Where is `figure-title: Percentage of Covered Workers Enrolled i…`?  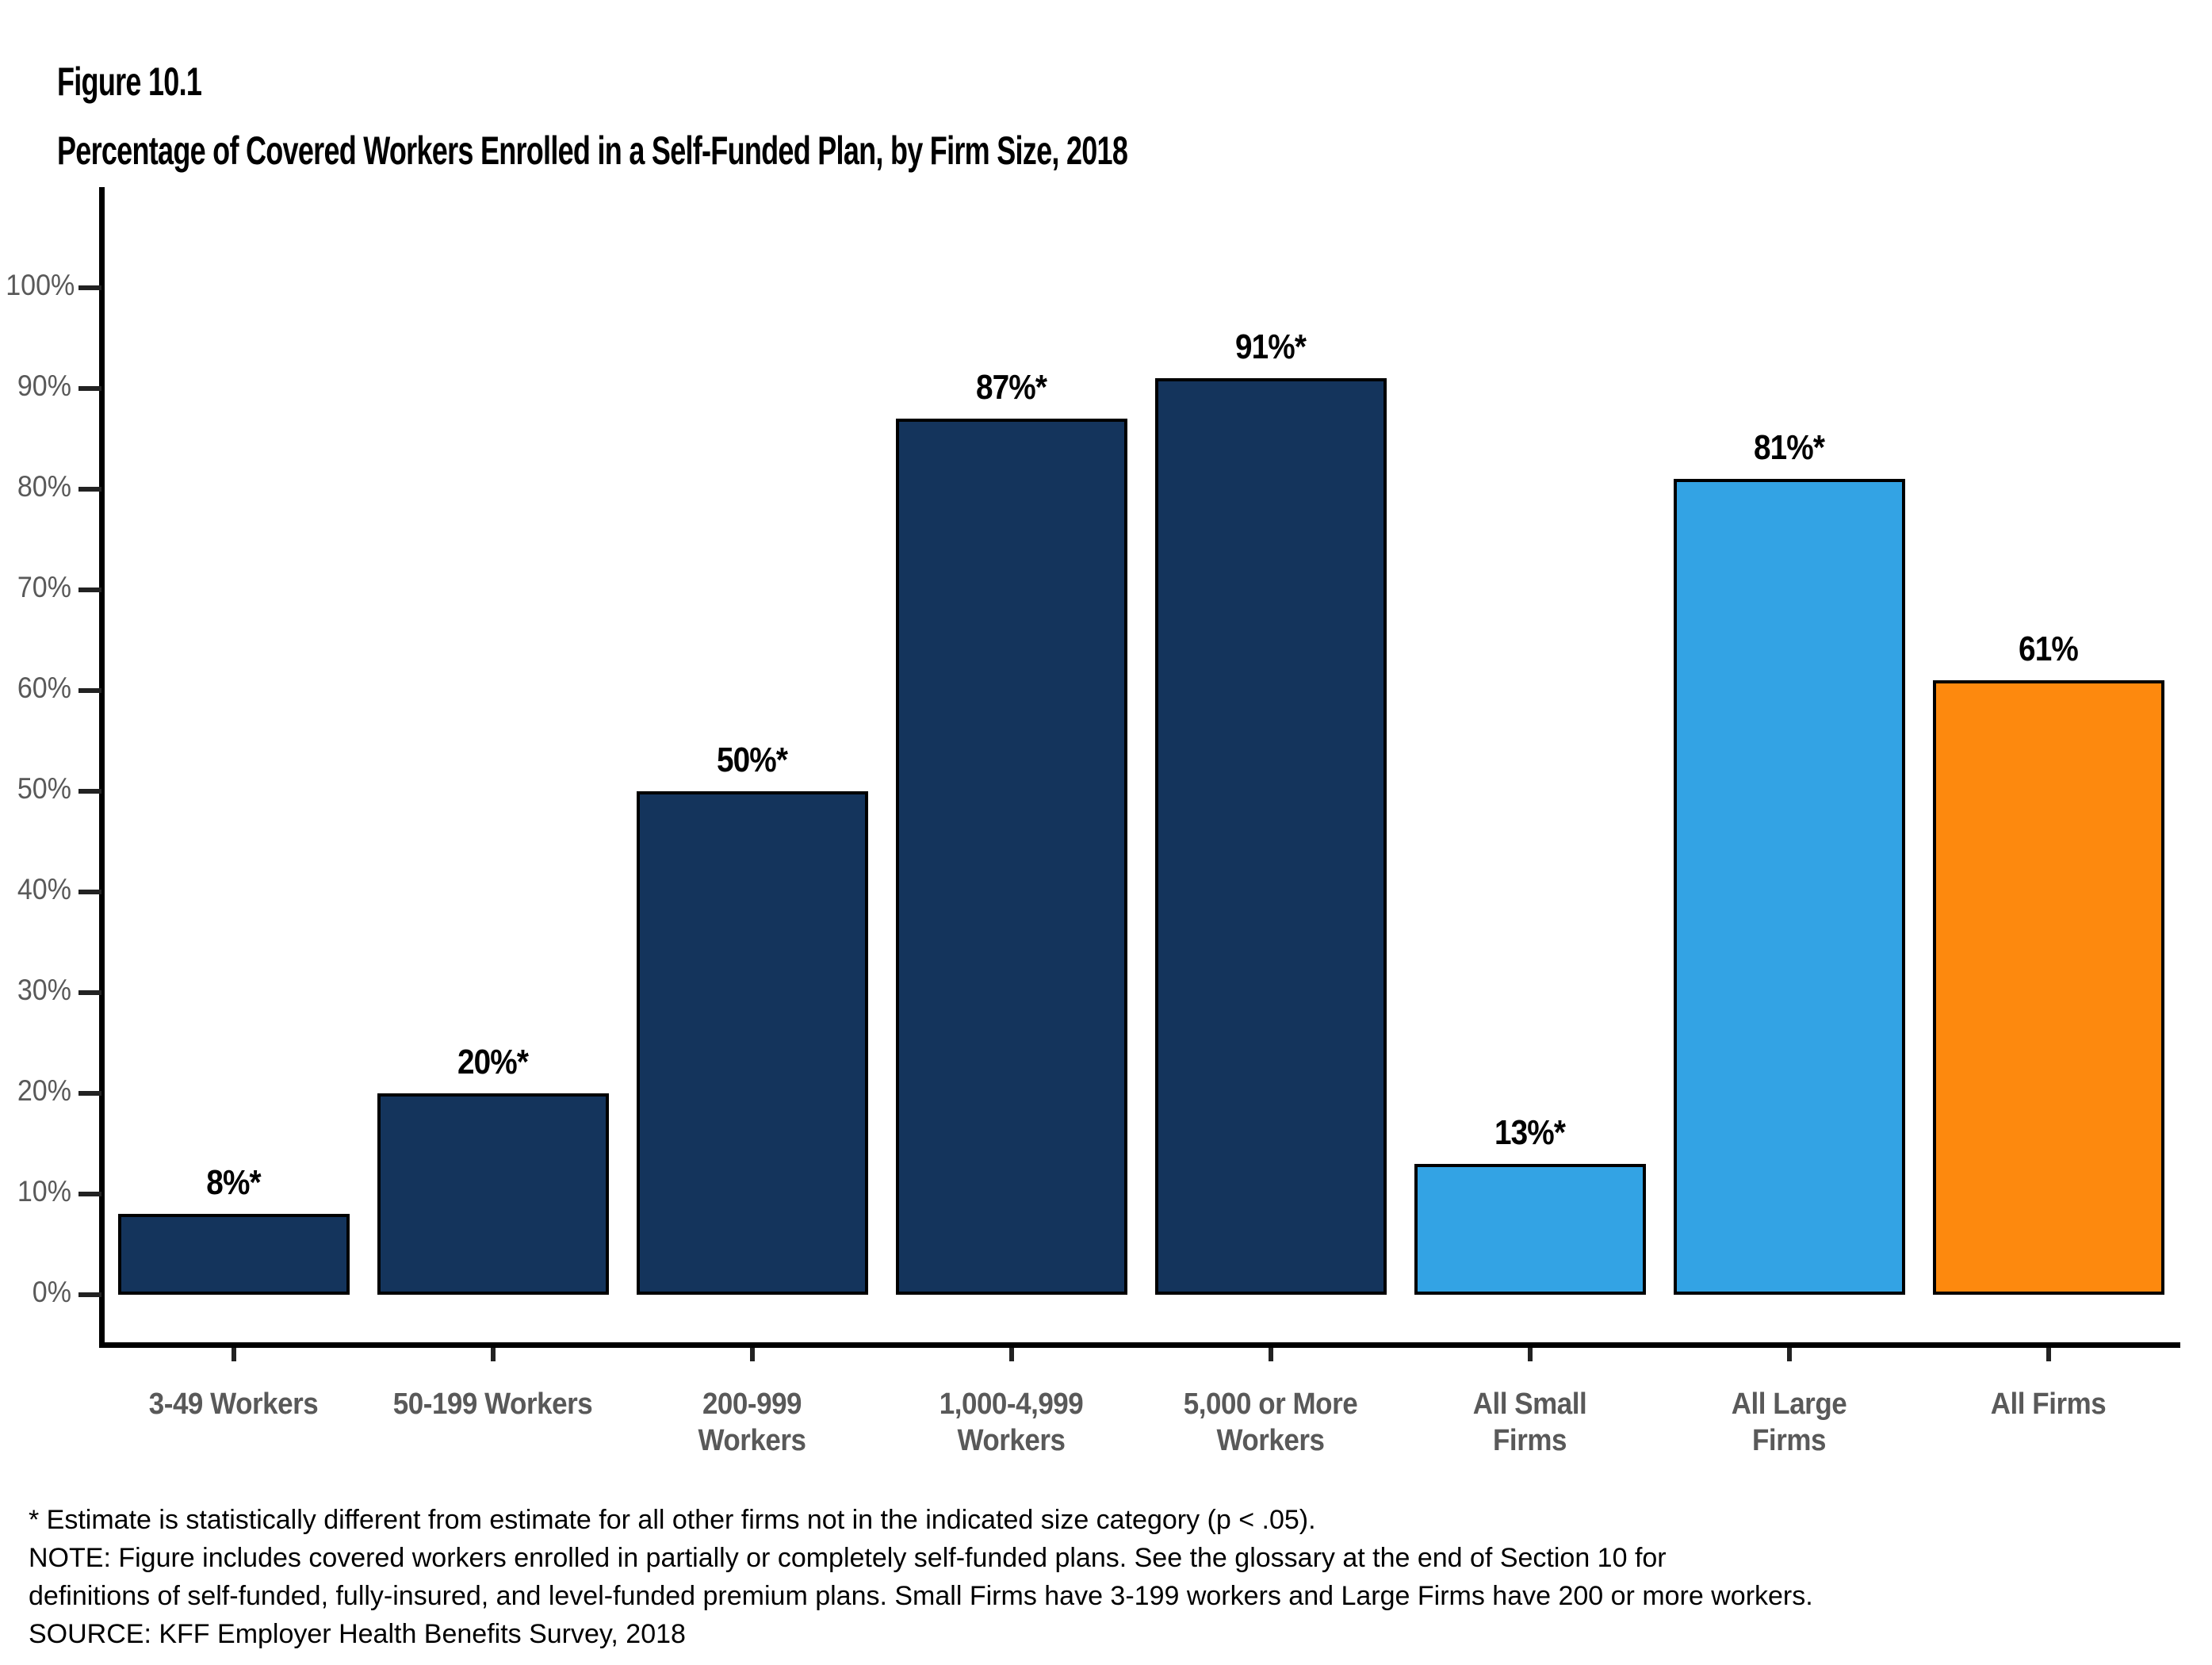 figure-title: Percentage of Covered Workers Enrolled i… is located at coordinates (593, 150).